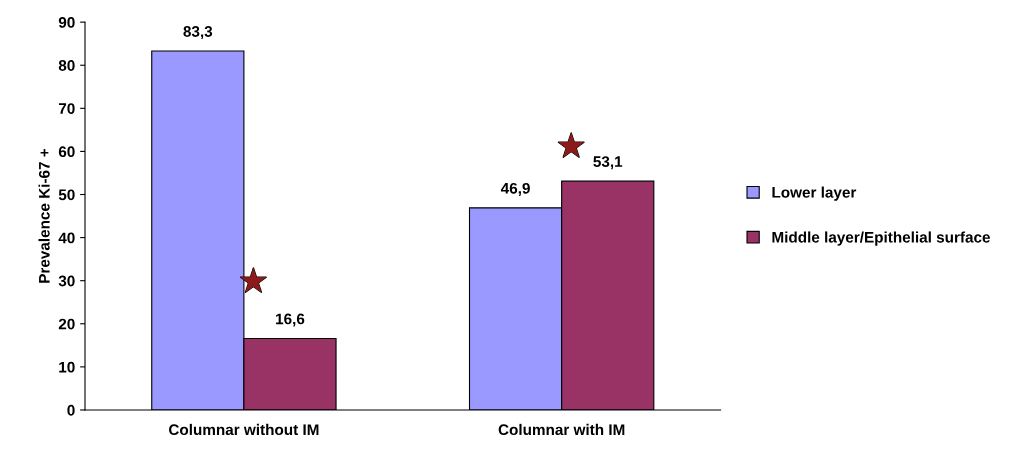  I want to click on y-tick-label: 80, so click(66, 65).